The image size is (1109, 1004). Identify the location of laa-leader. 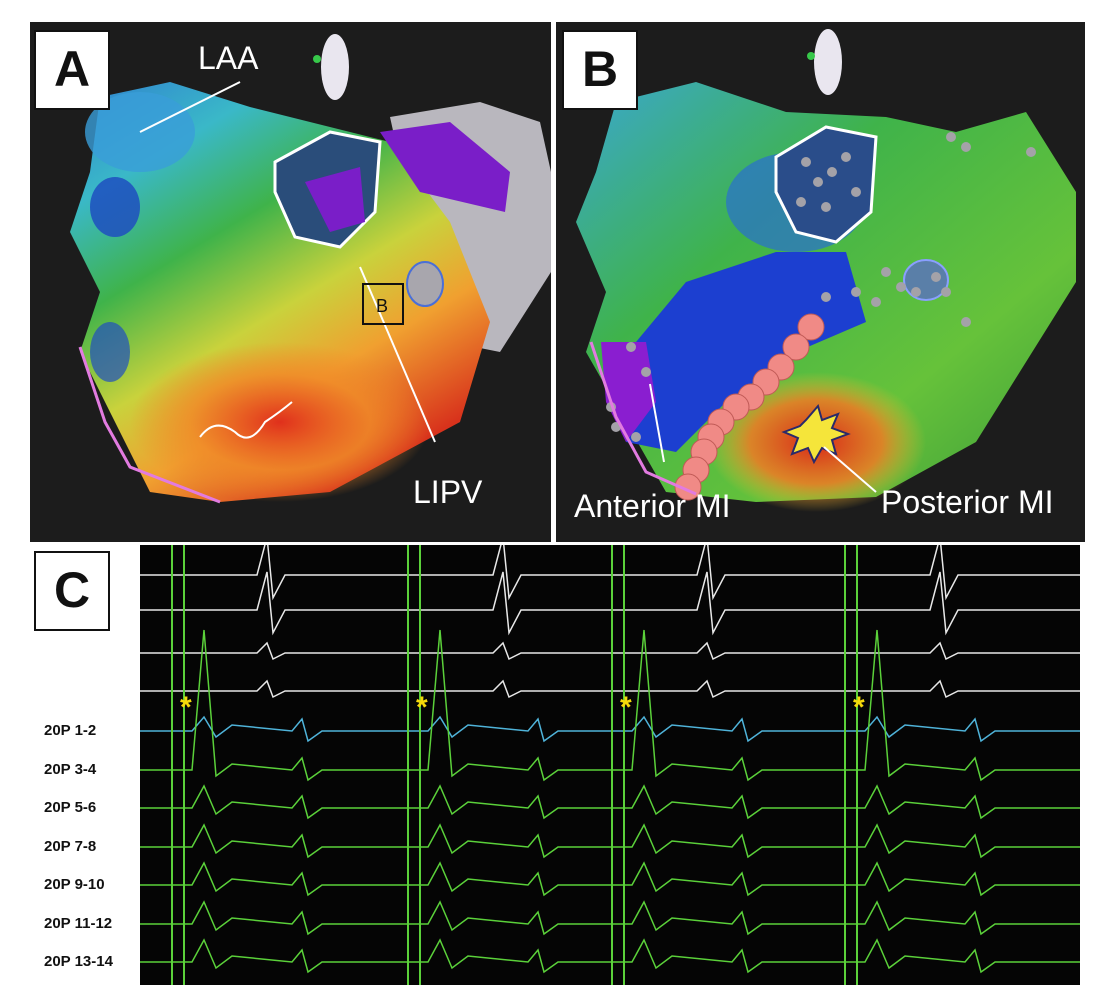
(190, 107).